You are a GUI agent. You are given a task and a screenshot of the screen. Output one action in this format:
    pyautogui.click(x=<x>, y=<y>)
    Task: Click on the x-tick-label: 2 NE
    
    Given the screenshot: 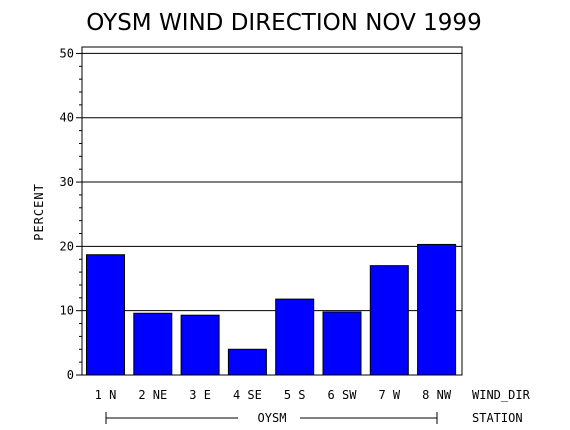 What is the action you would take?
    pyautogui.click(x=152, y=395)
    